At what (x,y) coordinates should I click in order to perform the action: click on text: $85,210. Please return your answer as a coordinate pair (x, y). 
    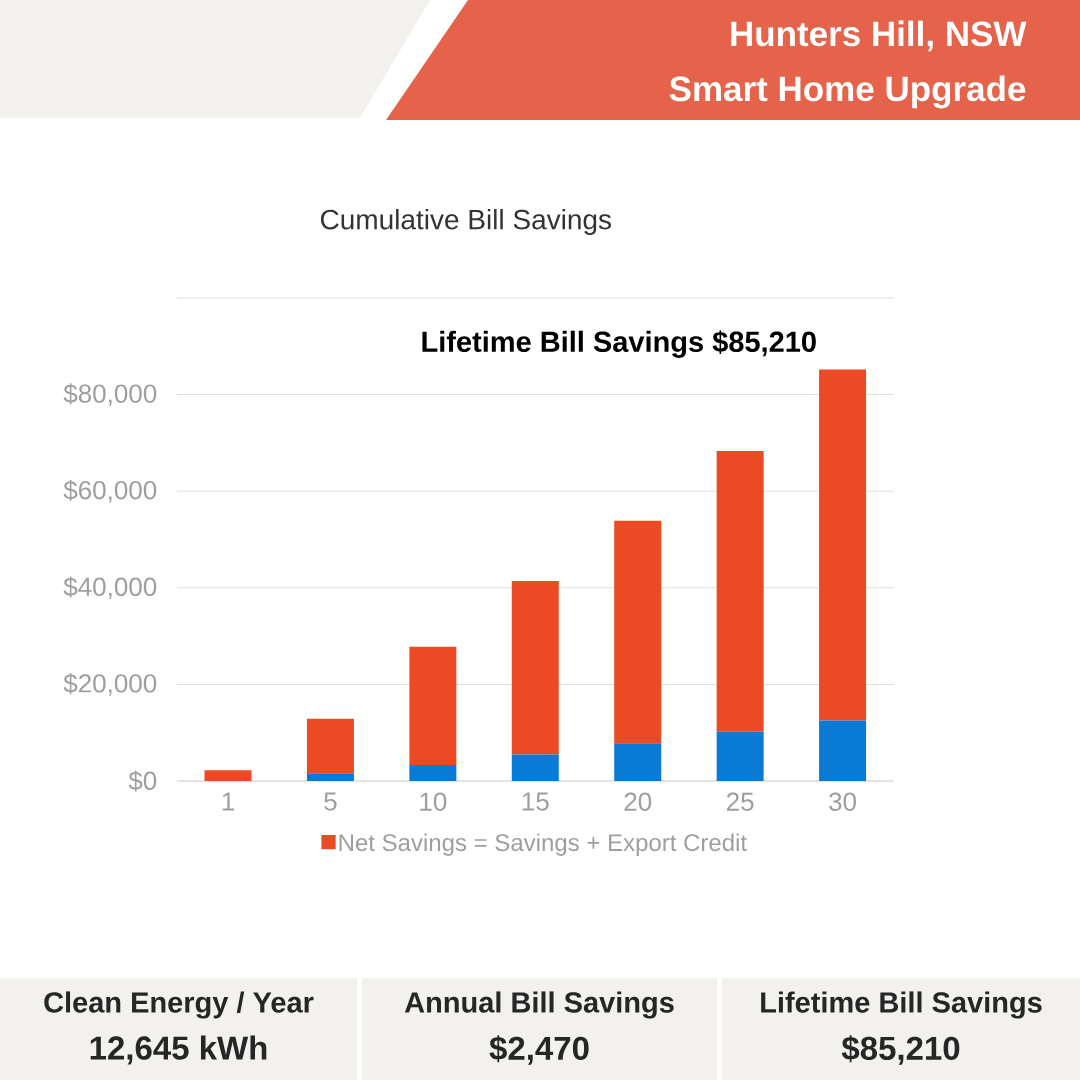
    Looking at the image, I should click on (900, 1050).